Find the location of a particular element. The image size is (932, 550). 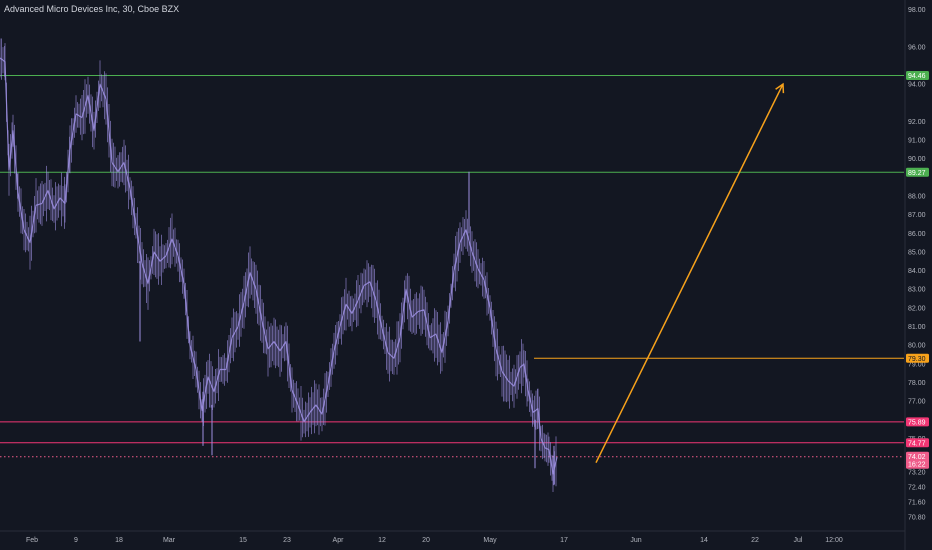

price-tick-label: 88.00 is located at coordinates (917, 197).